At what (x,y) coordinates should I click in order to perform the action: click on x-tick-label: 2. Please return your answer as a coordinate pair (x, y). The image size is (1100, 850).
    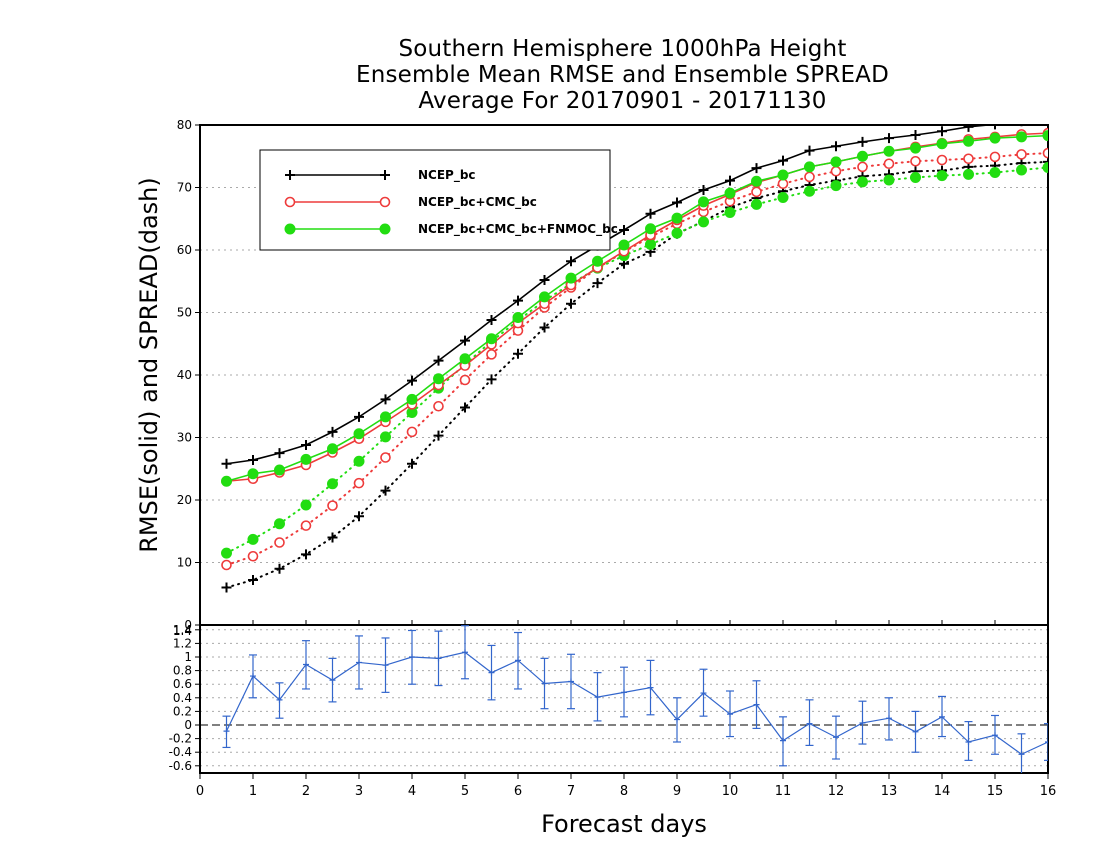
    Looking at the image, I should click on (306, 791).